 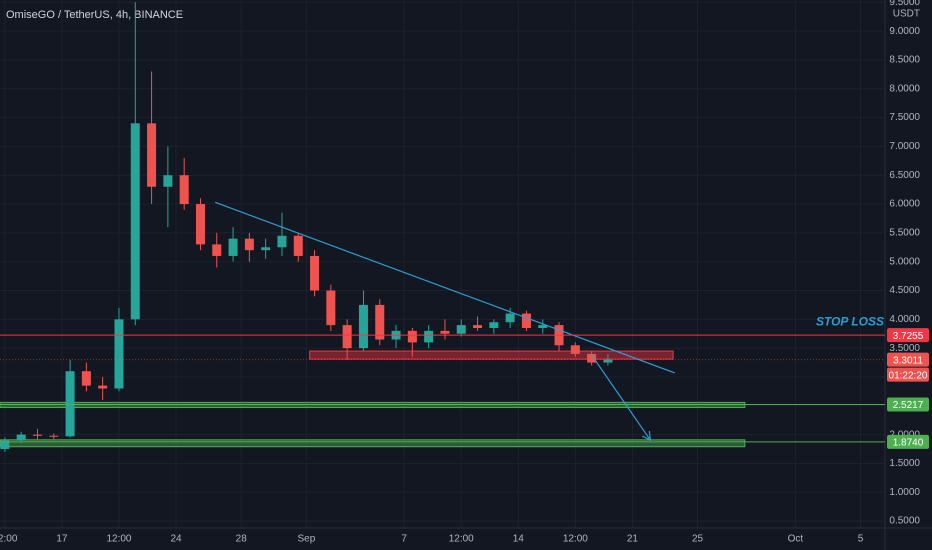 I want to click on y-tick-label: 1.0000, so click(x=904, y=492).